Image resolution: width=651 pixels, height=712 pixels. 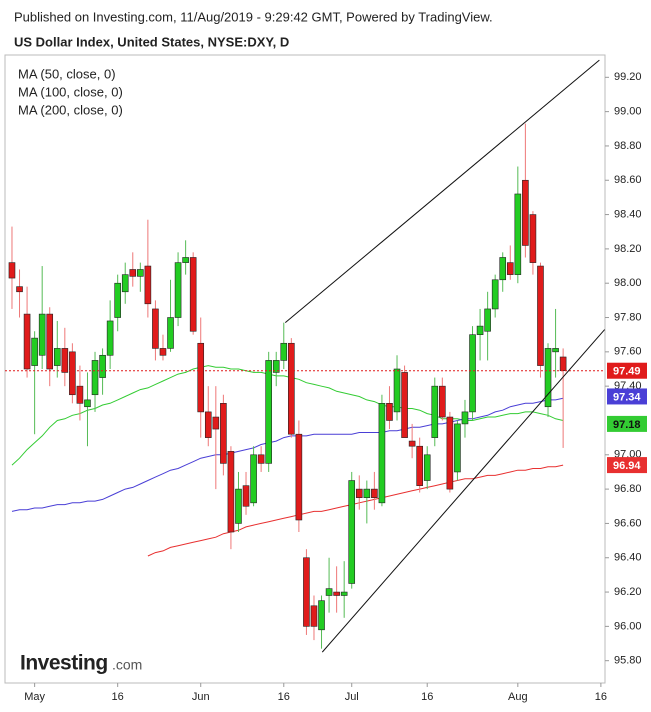 What do you see at coordinates (628, 661) in the screenshot?
I see `y-tick-label: 95.80` at bounding box center [628, 661].